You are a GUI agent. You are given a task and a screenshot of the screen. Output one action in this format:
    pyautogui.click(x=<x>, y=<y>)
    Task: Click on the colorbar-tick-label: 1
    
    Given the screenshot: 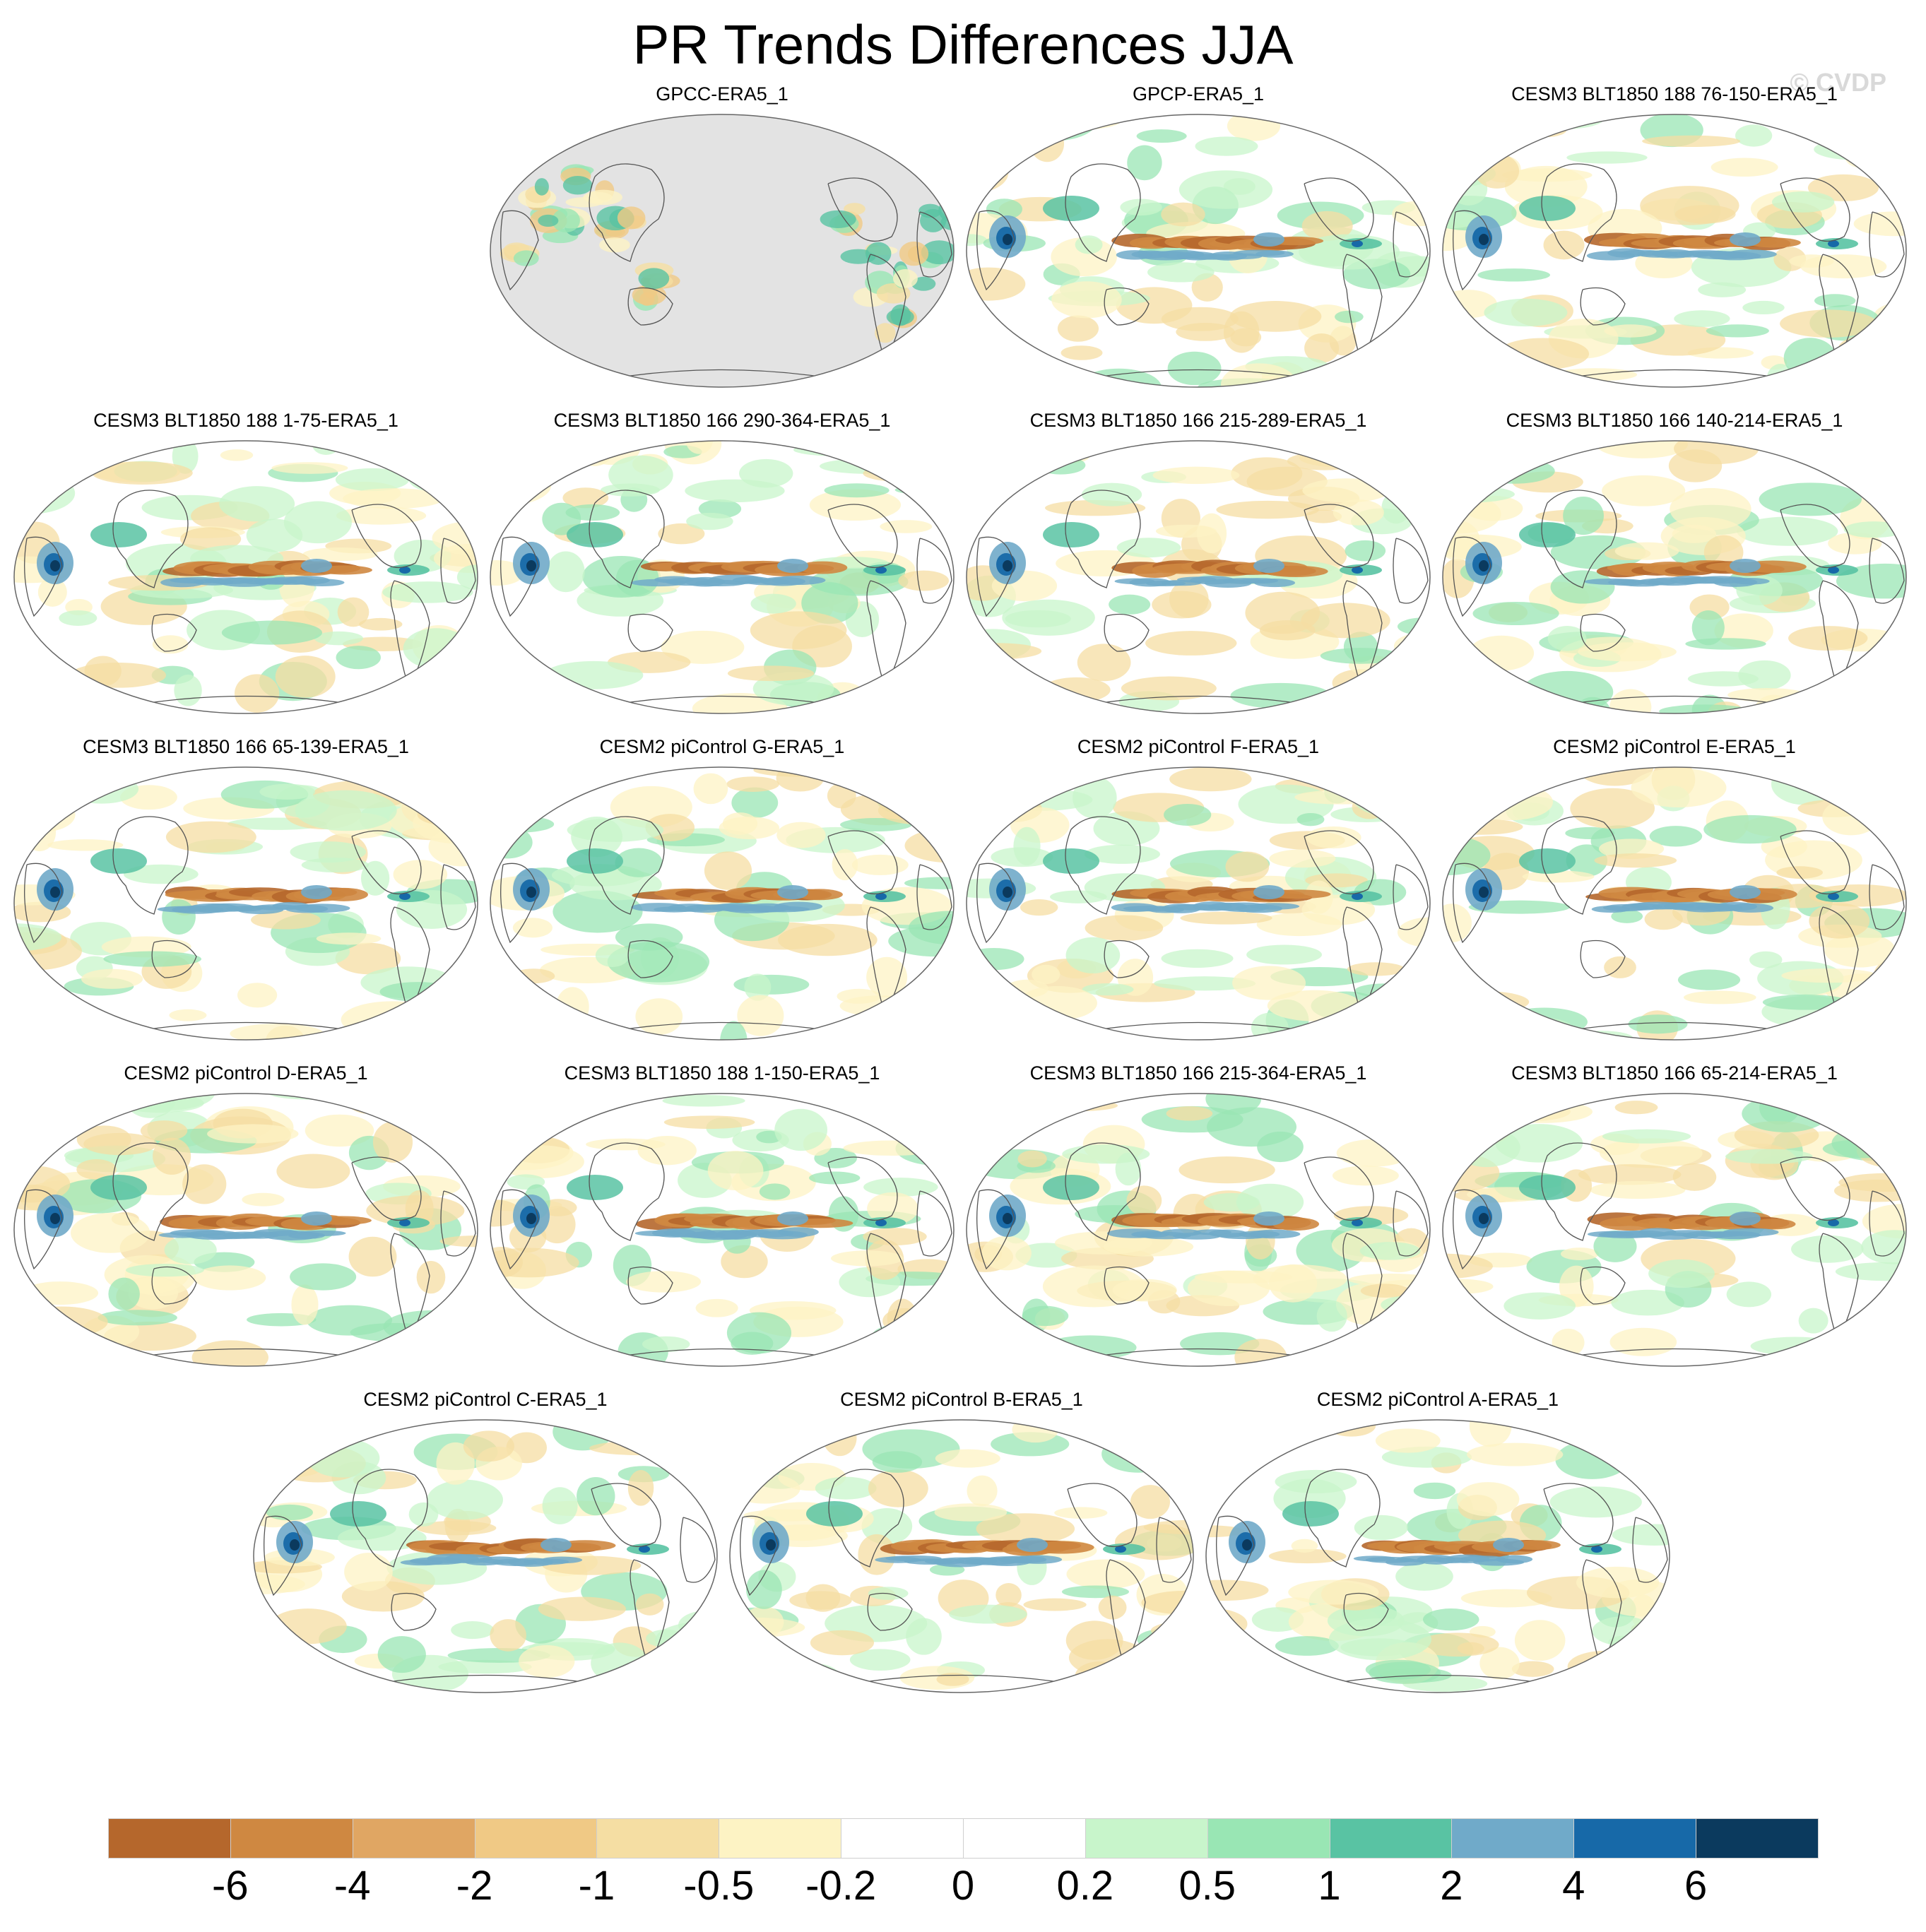 What is the action you would take?
    pyautogui.click(x=1329, y=1886)
    